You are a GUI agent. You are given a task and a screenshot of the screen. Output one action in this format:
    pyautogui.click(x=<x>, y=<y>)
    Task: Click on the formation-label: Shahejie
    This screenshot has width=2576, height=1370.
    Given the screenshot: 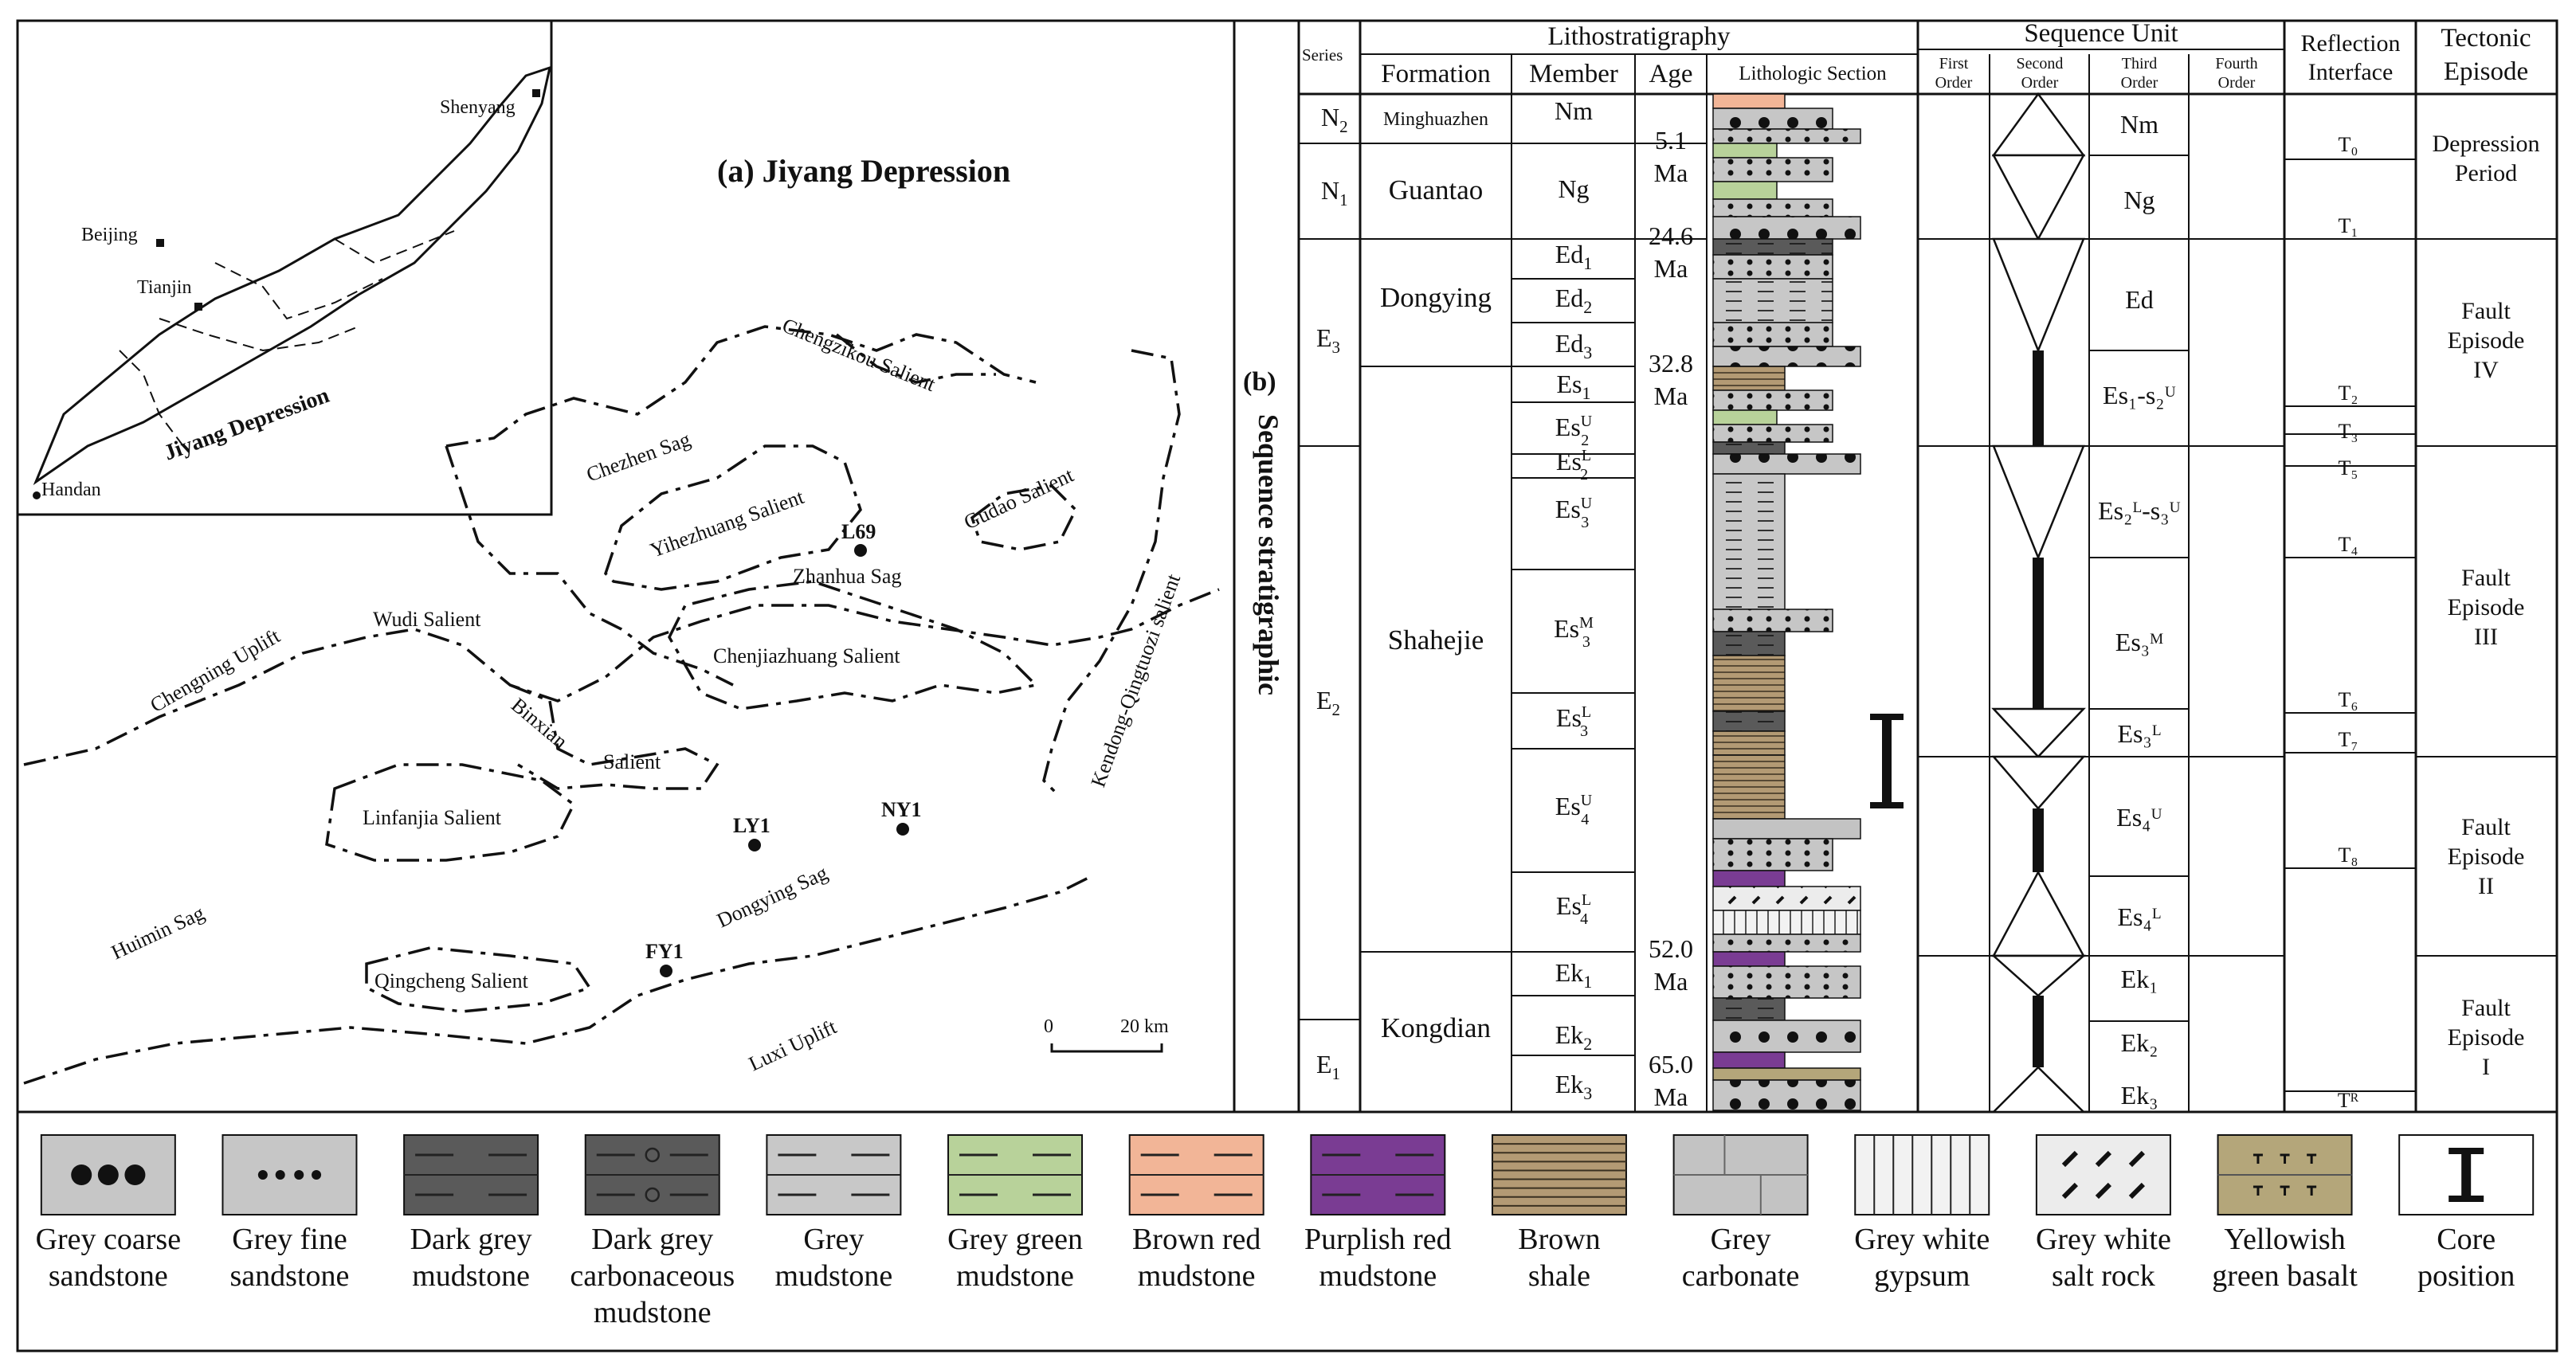 What is the action you would take?
    pyautogui.click(x=1436, y=640)
    